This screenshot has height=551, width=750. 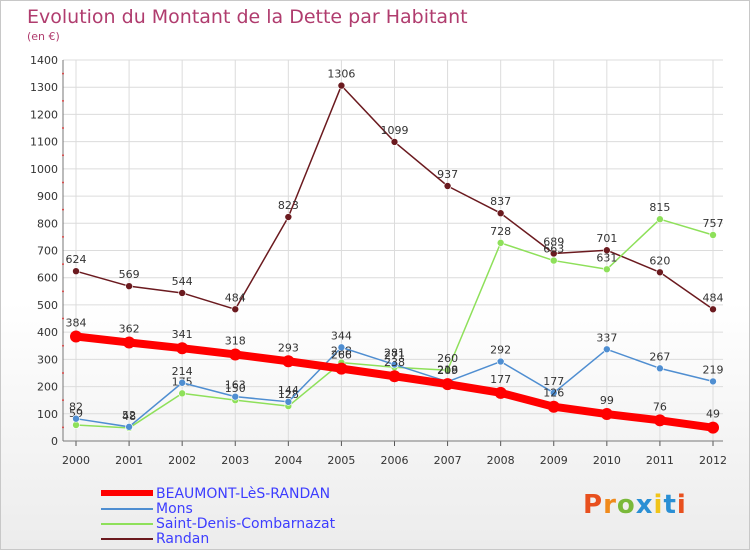 I want to click on x-tick-label: 2001, so click(x=129, y=460).